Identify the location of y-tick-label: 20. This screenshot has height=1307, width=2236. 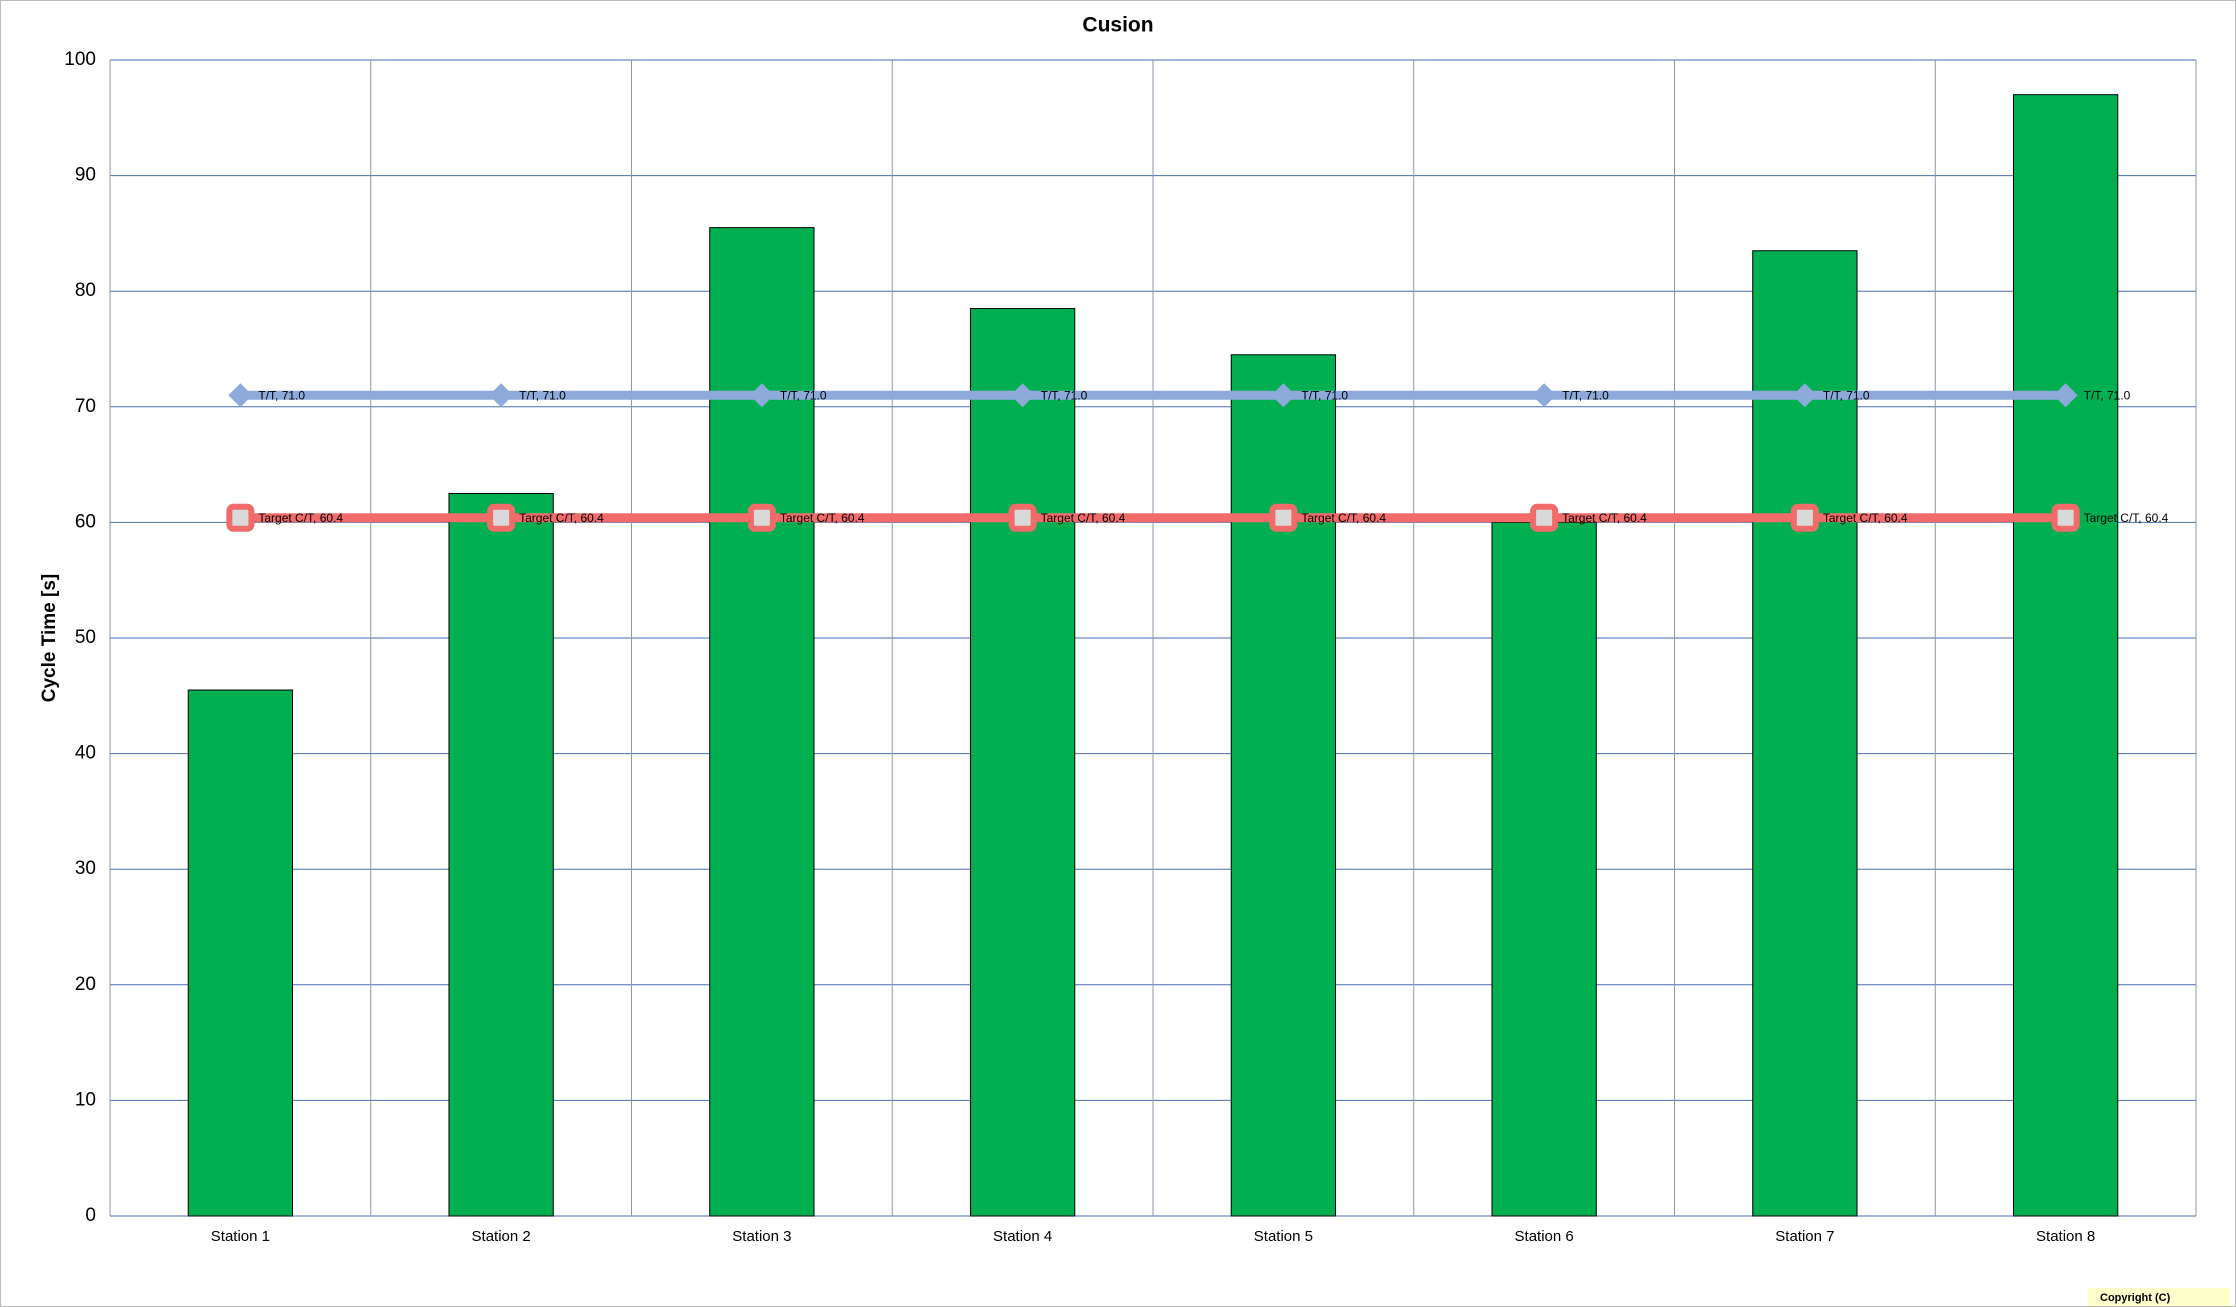
(85, 984).